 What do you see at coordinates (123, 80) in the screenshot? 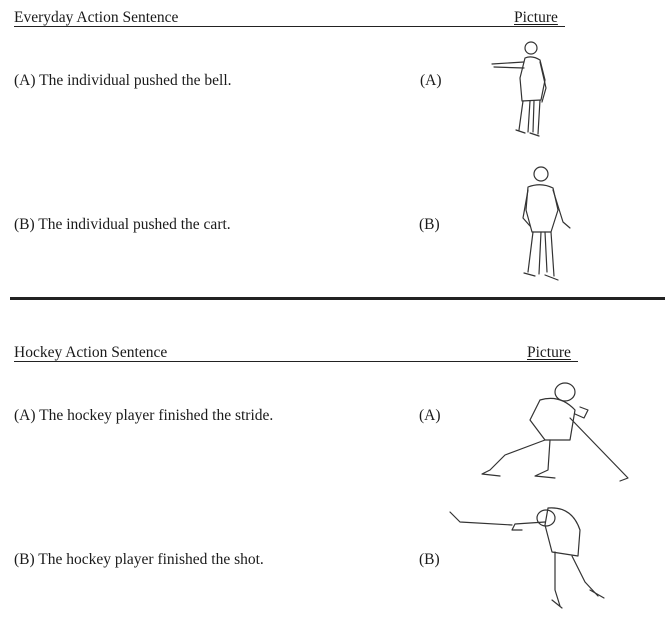
I see `row-sentence: (A) The individual pushed the bell.` at bounding box center [123, 80].